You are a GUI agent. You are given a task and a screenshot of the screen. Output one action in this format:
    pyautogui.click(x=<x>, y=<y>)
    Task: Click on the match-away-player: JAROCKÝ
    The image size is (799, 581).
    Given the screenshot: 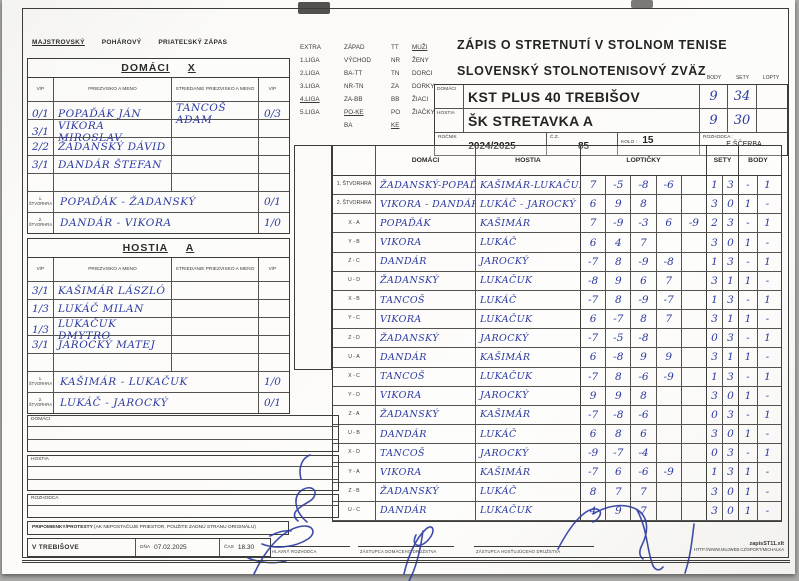 What is the action you would take?
    pyautogui.click(x=528, y=338)
    